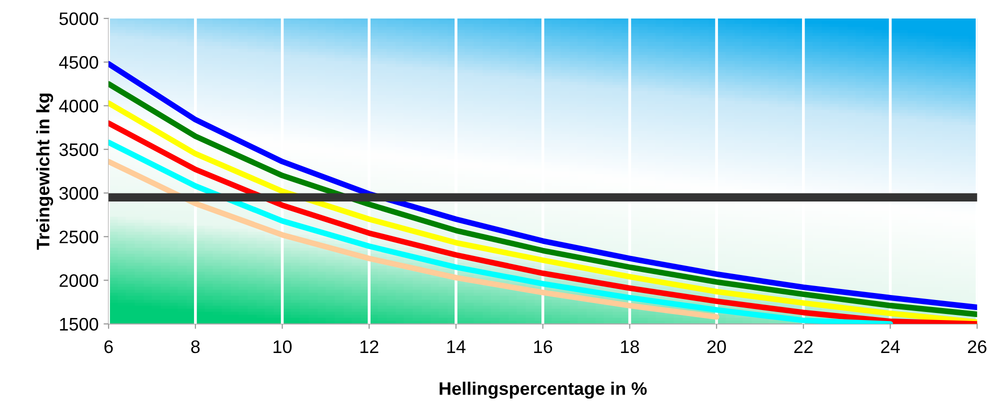  I want to click on y-tick-label: 2500, so click(79, 237).